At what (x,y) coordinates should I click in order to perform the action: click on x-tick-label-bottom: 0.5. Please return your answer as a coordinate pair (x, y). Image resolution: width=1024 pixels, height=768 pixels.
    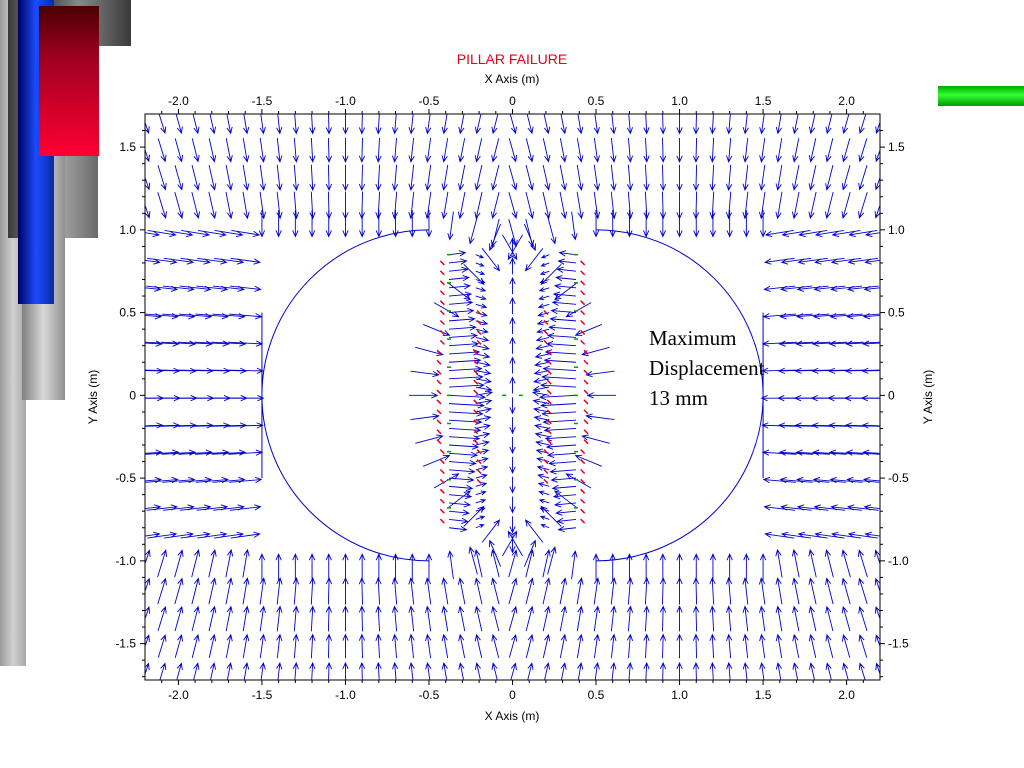
    Looking at the image, I should click on (596, 695).